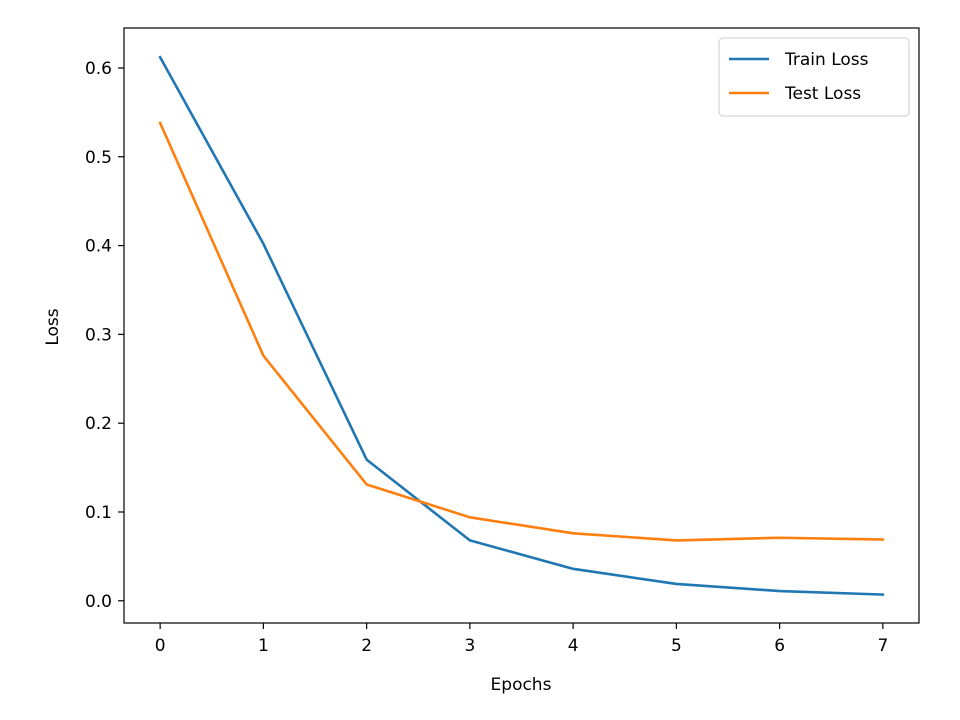  Describe the element at coordinates (98, 247) in the screenshot. I see `y-tick-label: 0.4` at that location.